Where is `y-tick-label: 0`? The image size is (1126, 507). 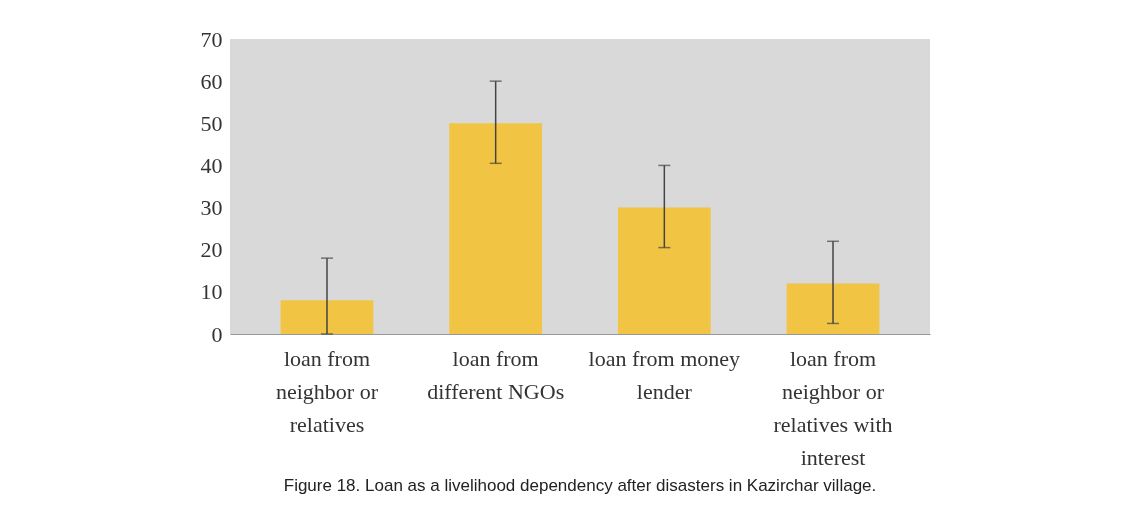 y-tick-label: 0 is located at coordinates (217, 334).